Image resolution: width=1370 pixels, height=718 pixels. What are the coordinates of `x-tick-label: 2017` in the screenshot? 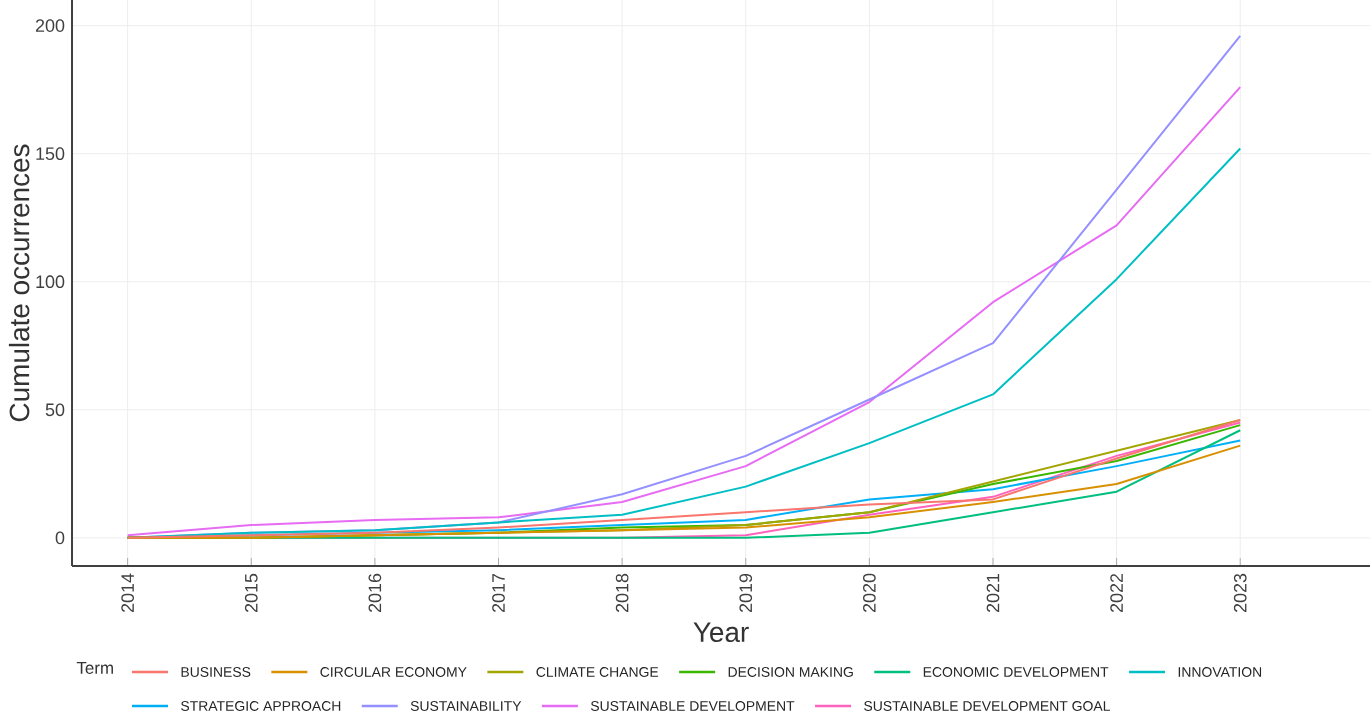 It's located at (498, 593).